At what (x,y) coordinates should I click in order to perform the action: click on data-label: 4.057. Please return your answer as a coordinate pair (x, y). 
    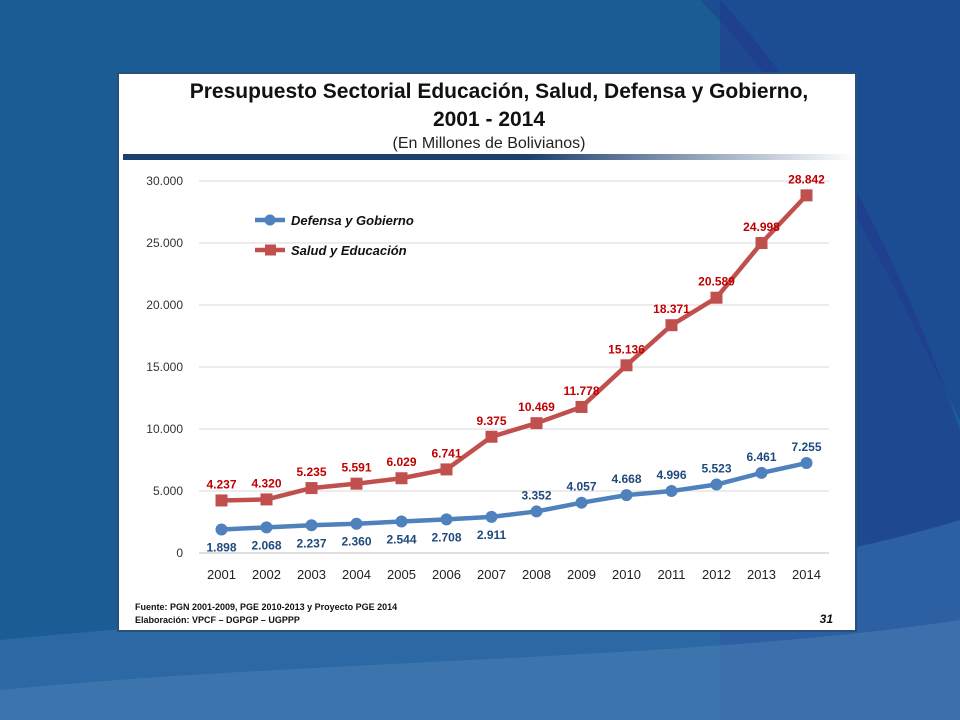
    Looking at the image, I should click on (581, 487).